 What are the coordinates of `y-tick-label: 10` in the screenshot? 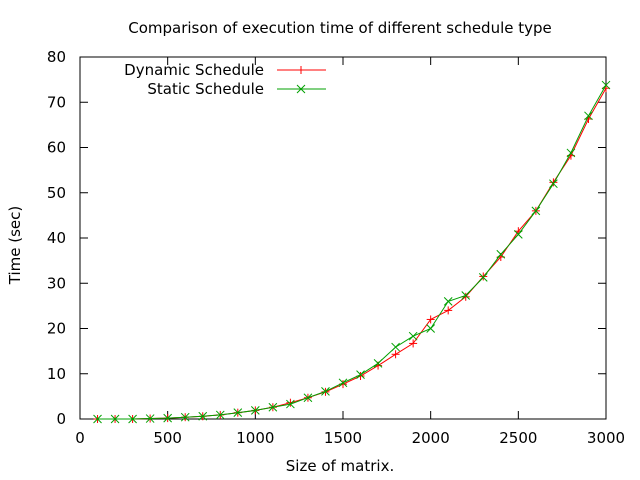 It's located at (56, 374).